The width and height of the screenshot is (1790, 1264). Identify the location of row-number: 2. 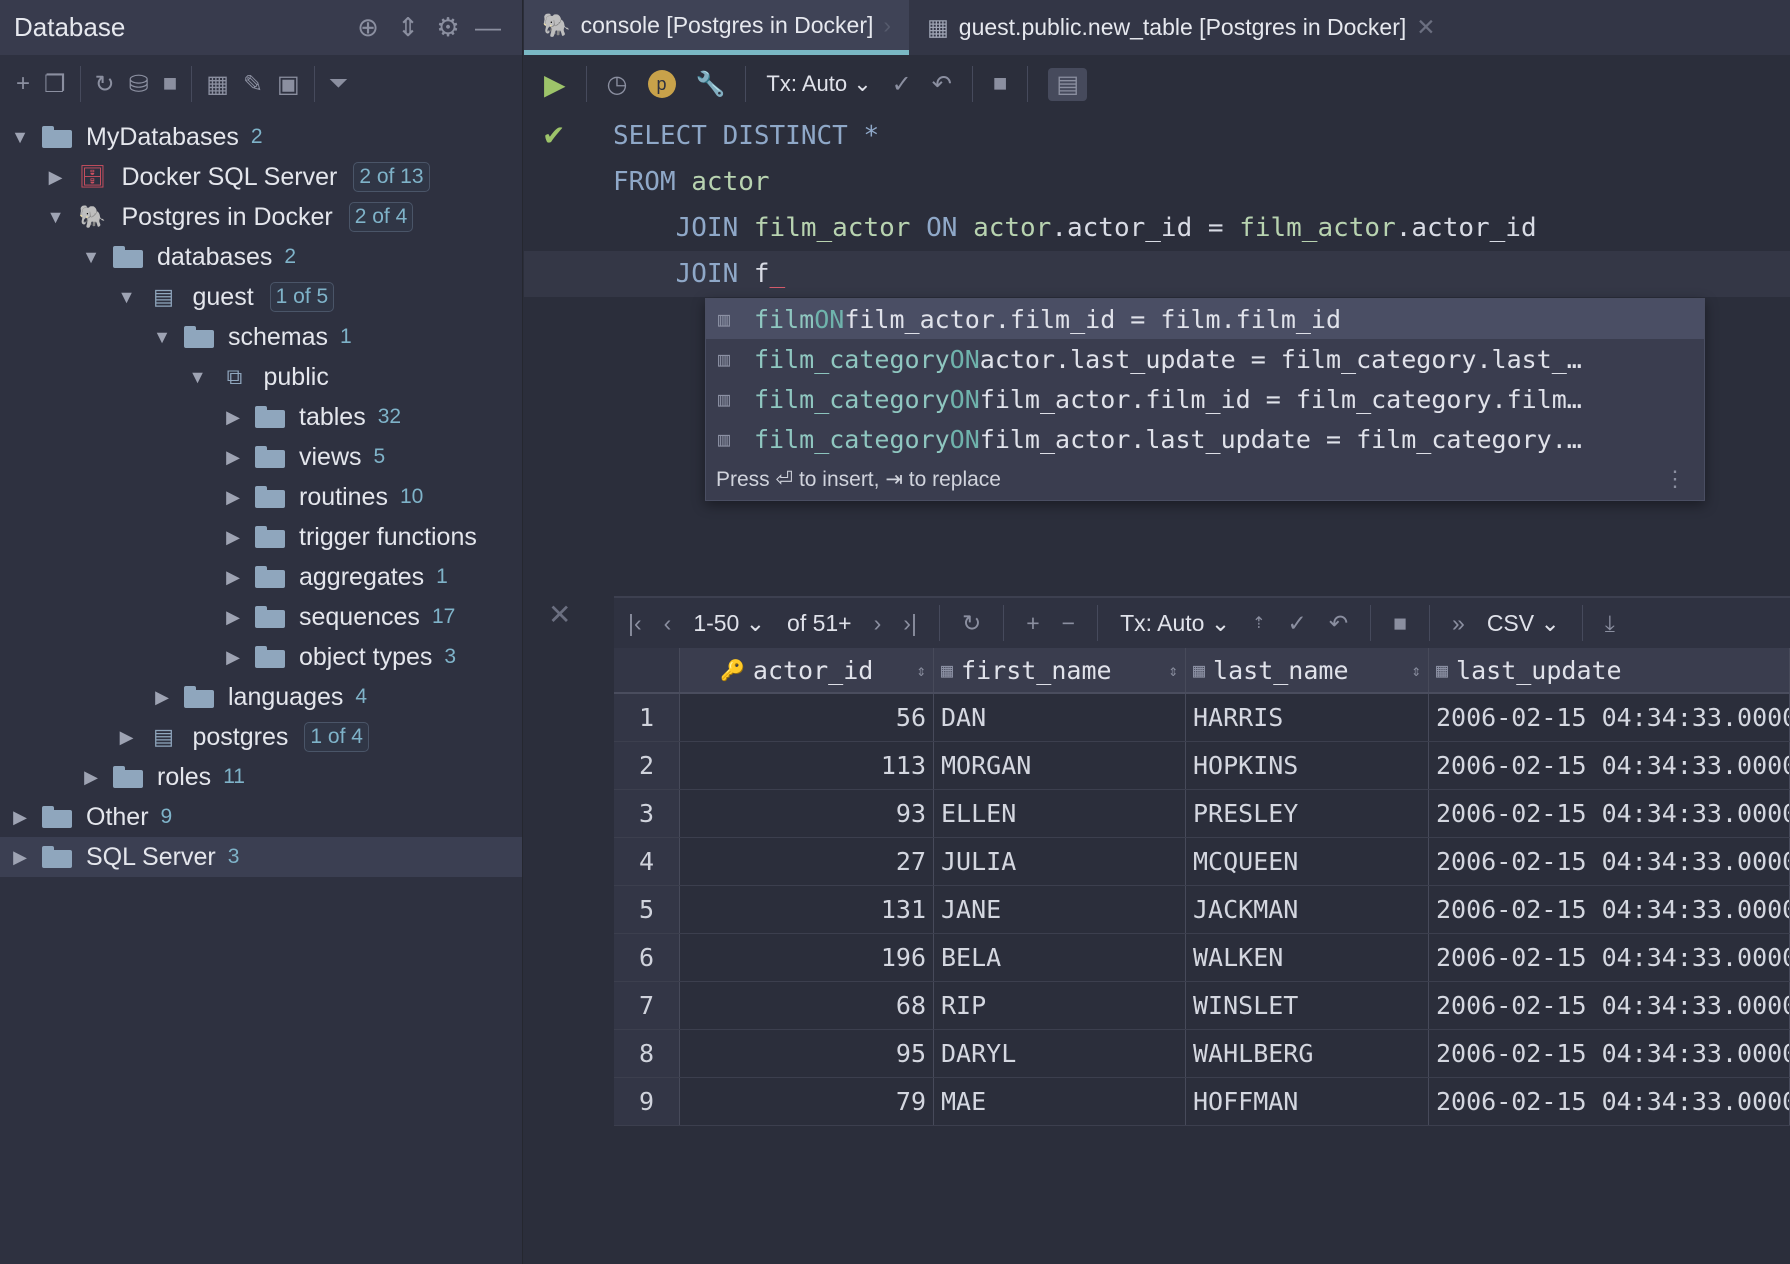
(647, 765).